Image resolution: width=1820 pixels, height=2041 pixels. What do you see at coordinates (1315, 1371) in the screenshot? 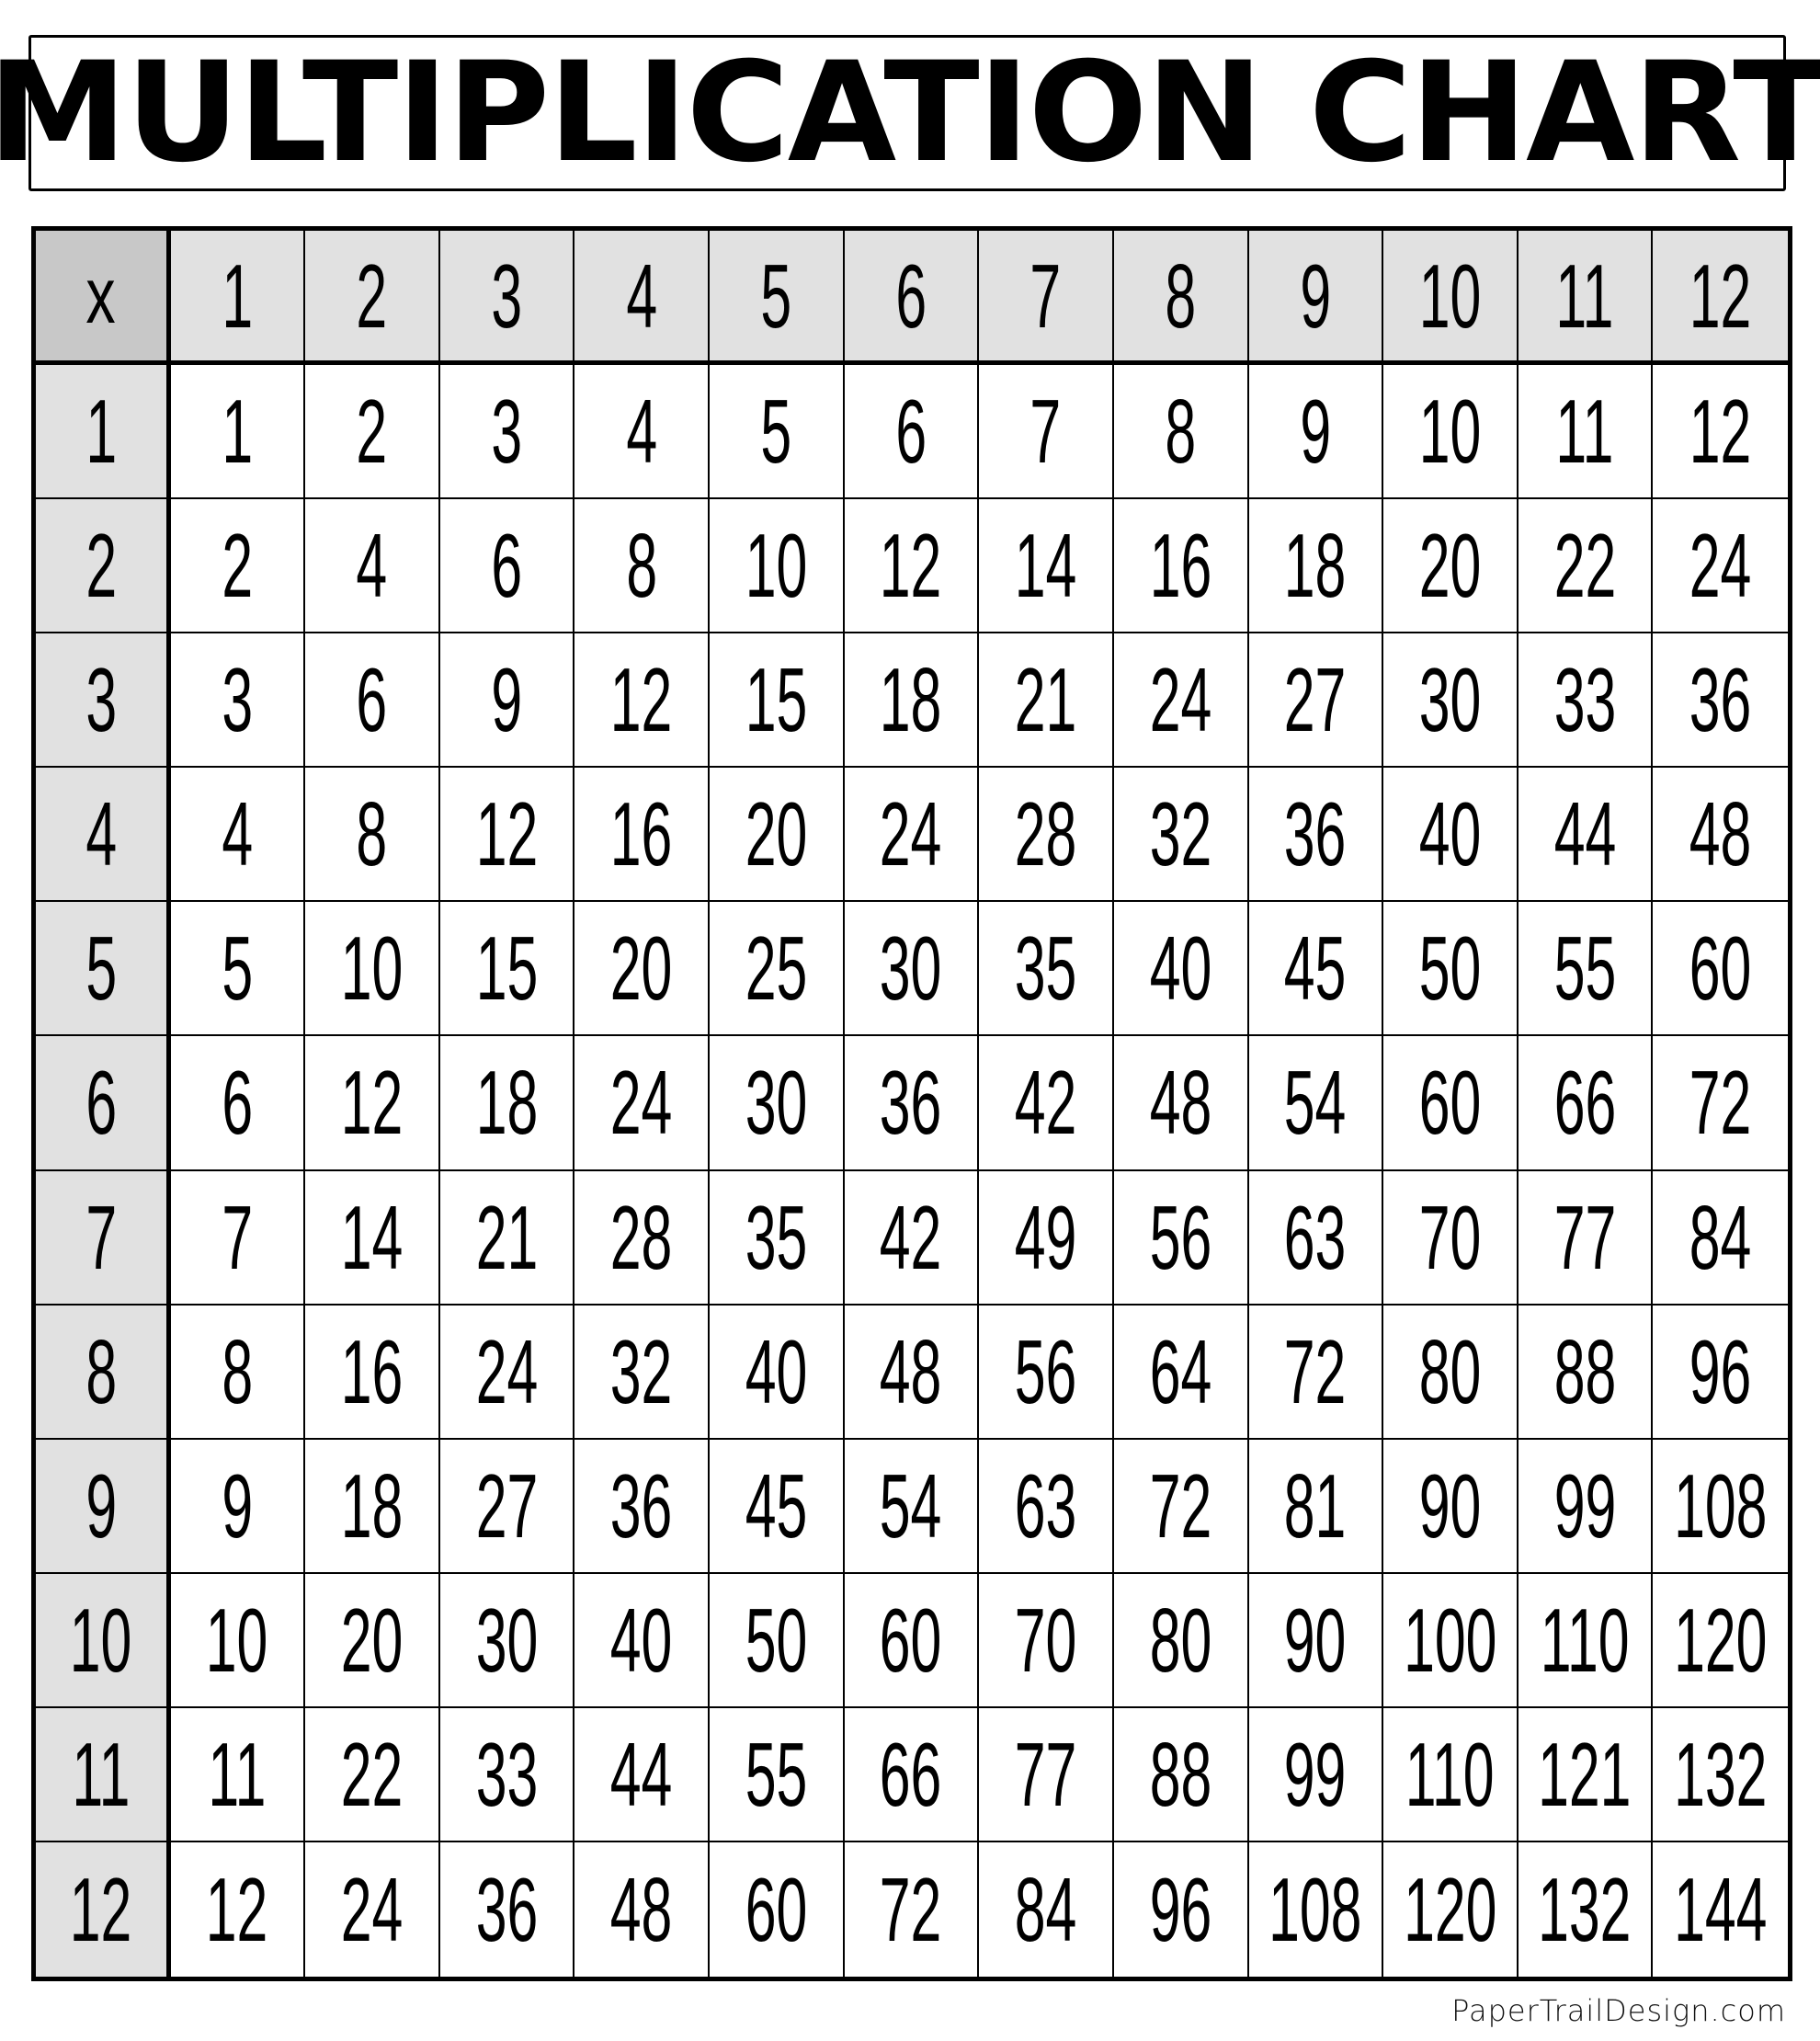
I see `product-cell-text: 72` at bounding box center [1315, 1371].